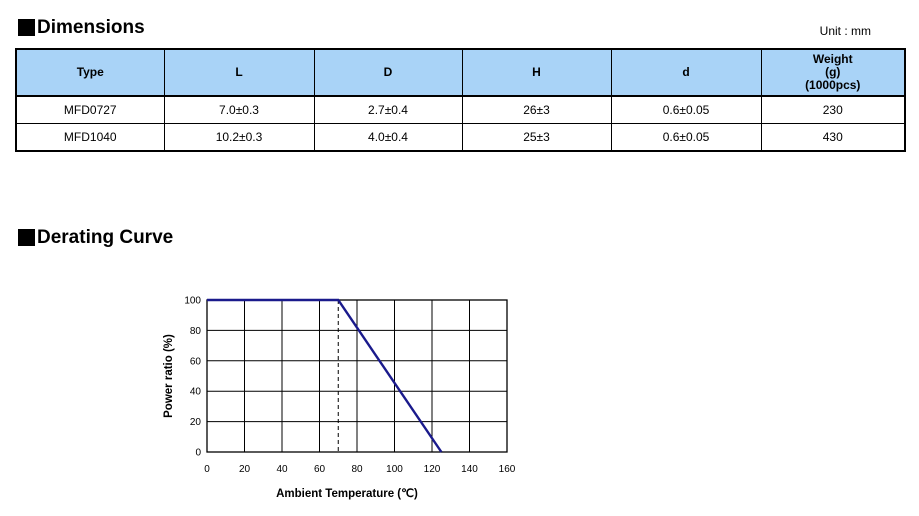 The height and width of the screenshot is (516, 919). Describe the element at coordinates (833, 137) in the screenshot. I see `table-cell: 430` at that location.